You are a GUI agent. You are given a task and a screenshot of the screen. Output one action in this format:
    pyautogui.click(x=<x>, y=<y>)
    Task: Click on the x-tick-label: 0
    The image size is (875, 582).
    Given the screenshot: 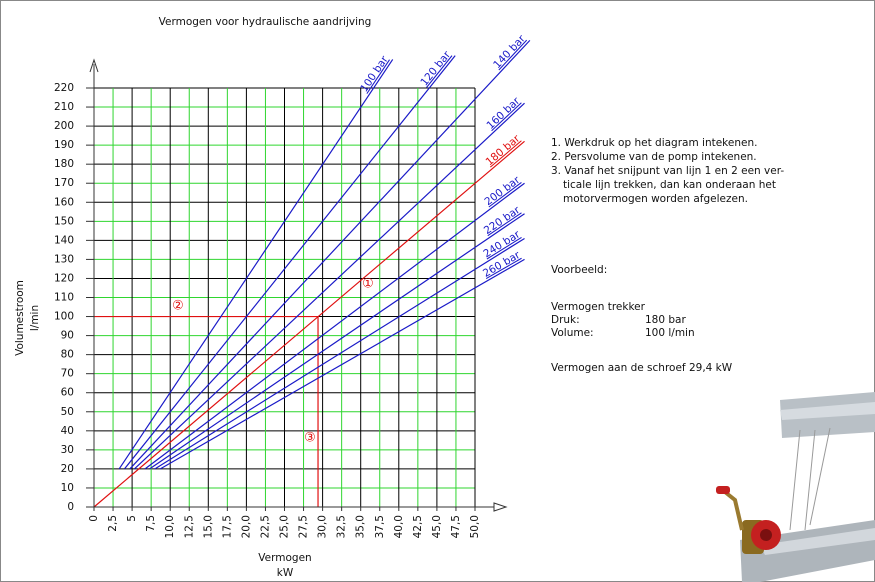 What is the action you would take?
    pyautogui.click(x=94, y=518)
    